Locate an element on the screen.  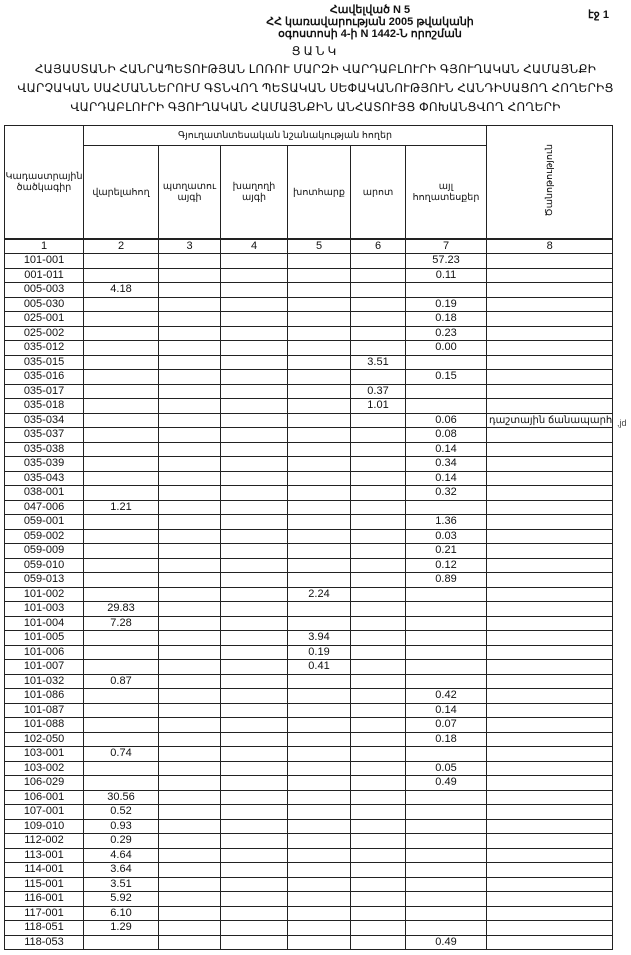
table-row: 059-002 0.03 is located at coordinates (309, 536).